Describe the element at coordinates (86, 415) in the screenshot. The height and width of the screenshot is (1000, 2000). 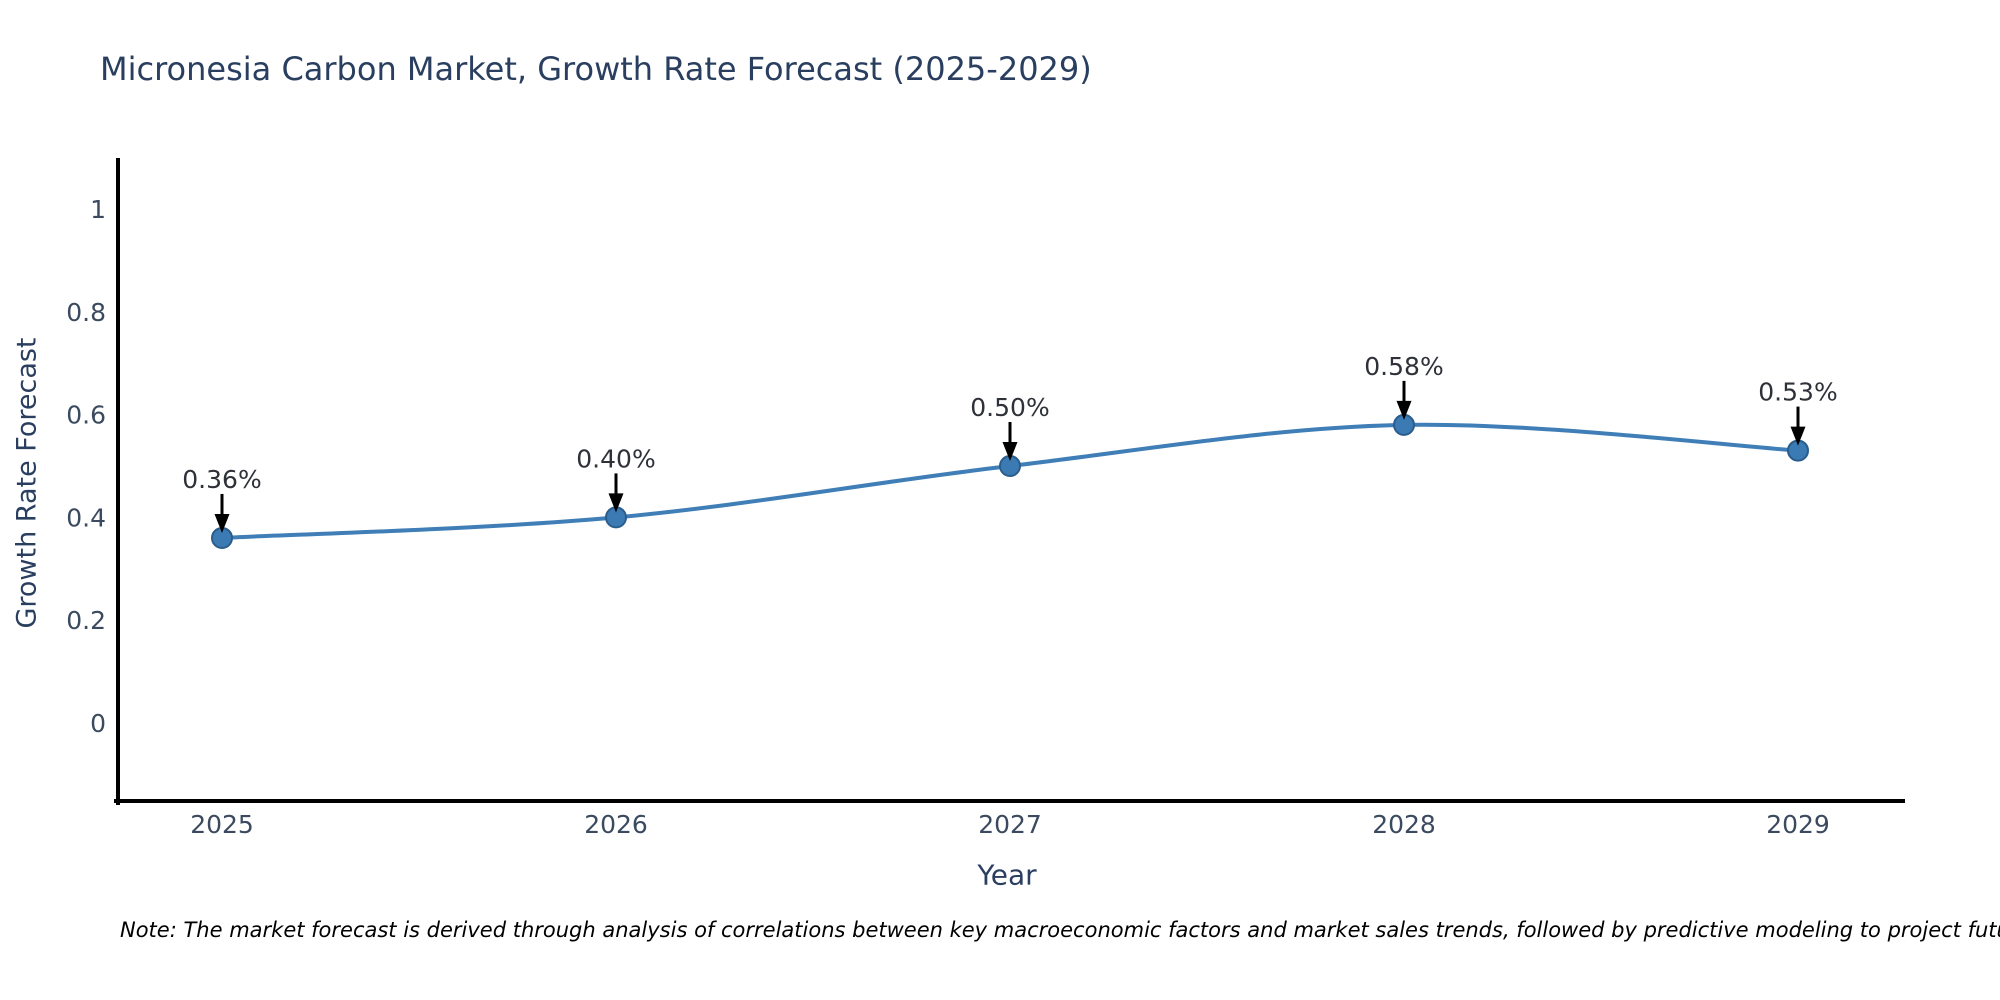
I see `y-tick-label: 0.6` at that location.